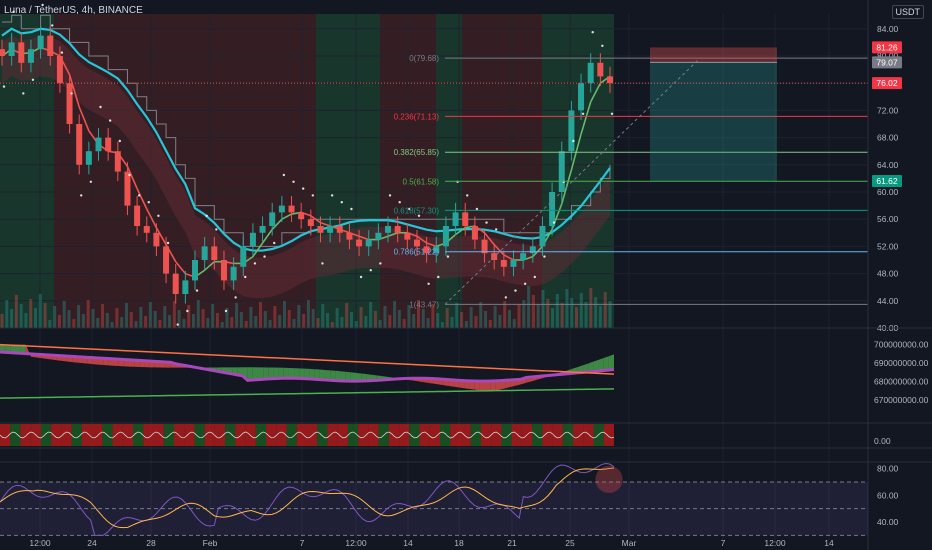 The height and width of the screenshot is (550, 932). Describe the element at coordinates (888, 495) in the screenshot. I see `rsi-tick-label: 60.00` at that location.